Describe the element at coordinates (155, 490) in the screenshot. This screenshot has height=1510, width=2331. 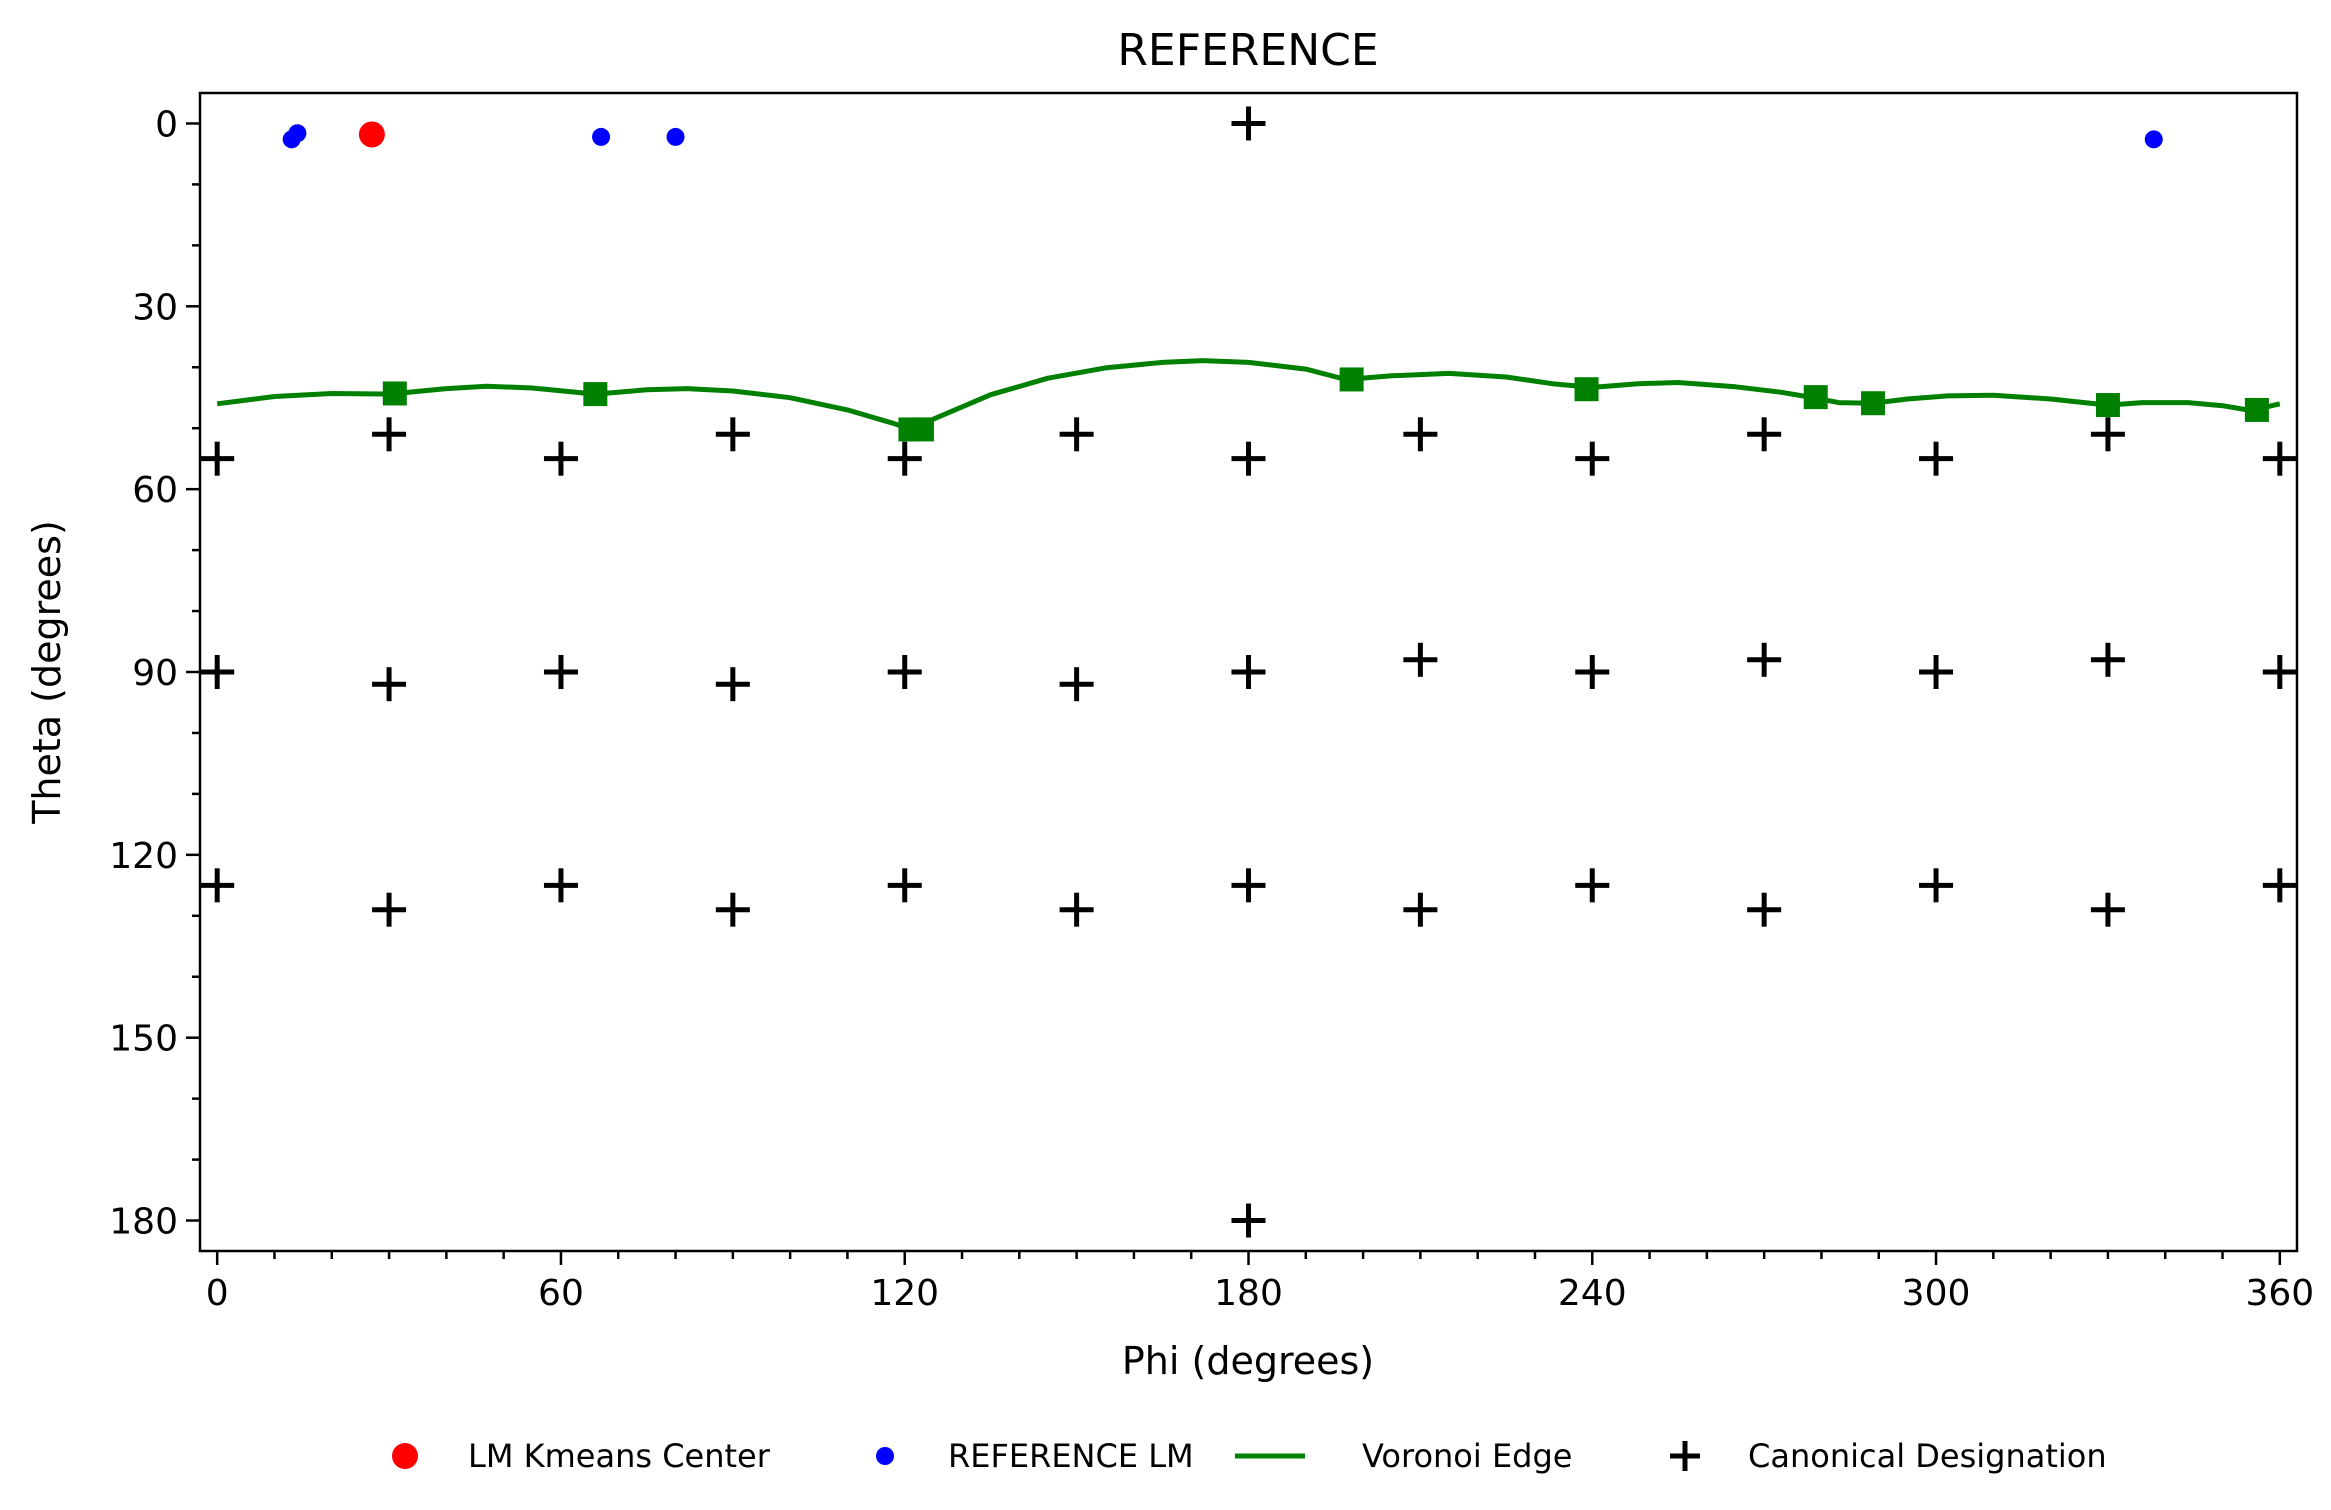
I see `y-tick-label: 60` at that location.